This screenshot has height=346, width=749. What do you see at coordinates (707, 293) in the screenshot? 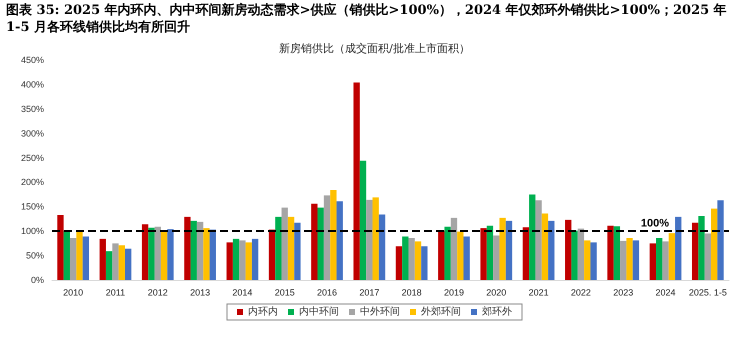
I see `x-tick-label: 2025. 1-5` at bounding box center [707, 293].